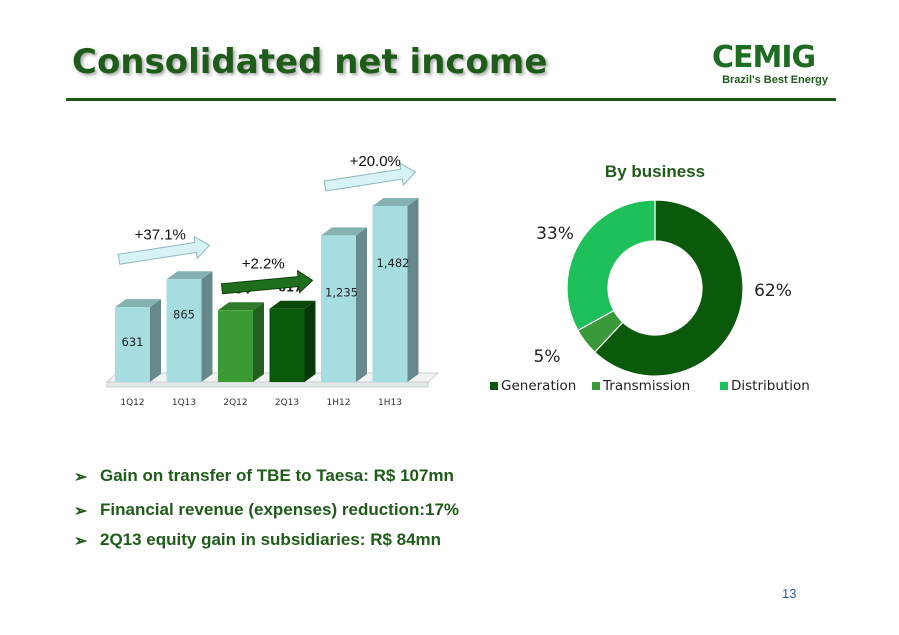 Image resolution: width=899 pixels, height=635 pixels. I want to click on bar-1H13, so click(395, 290).